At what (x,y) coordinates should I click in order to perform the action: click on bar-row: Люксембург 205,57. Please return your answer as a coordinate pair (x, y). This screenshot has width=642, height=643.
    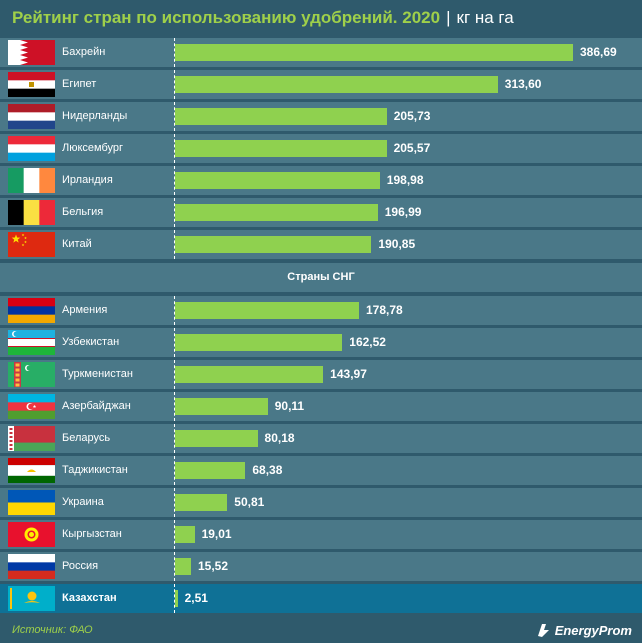
    Looking at the image, I should click on (321, 148).